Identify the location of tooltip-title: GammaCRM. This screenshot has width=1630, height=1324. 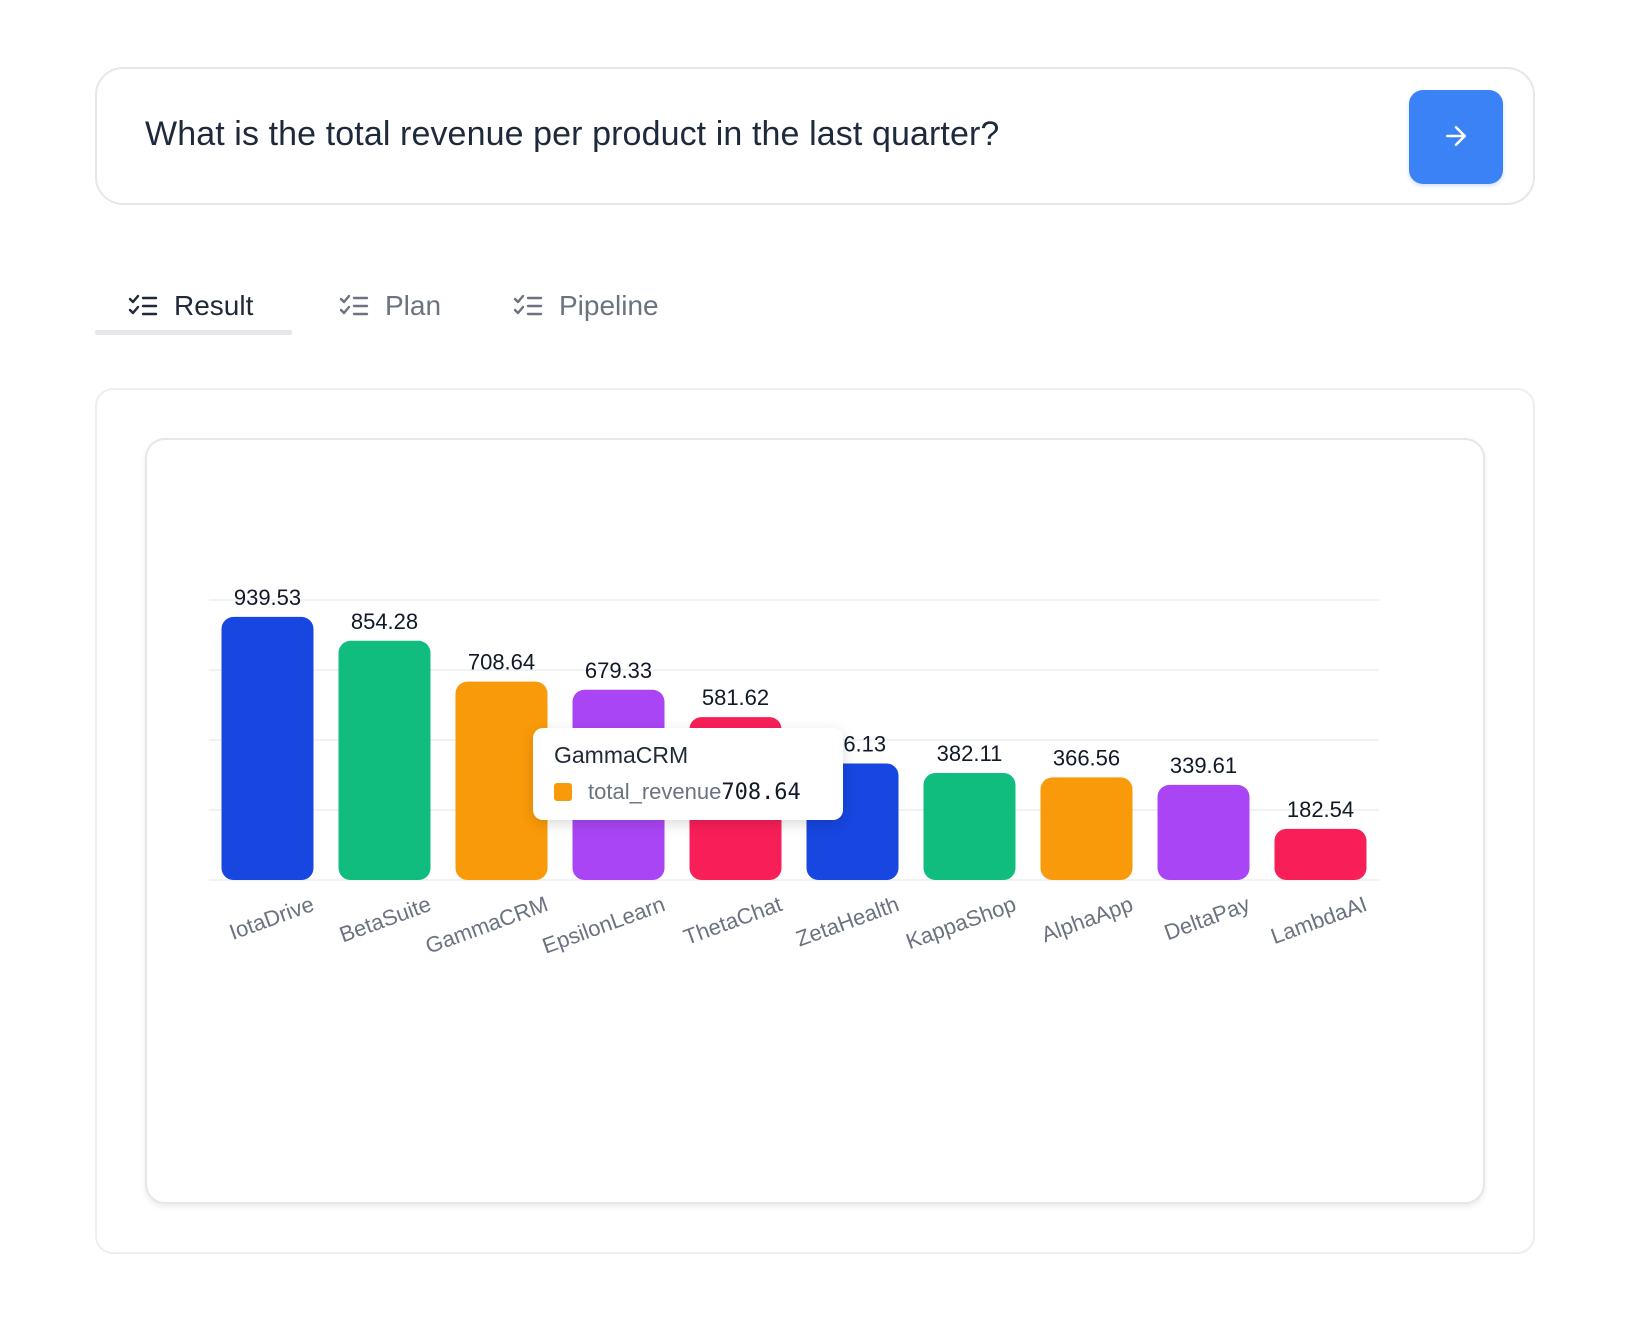
(621, 755).